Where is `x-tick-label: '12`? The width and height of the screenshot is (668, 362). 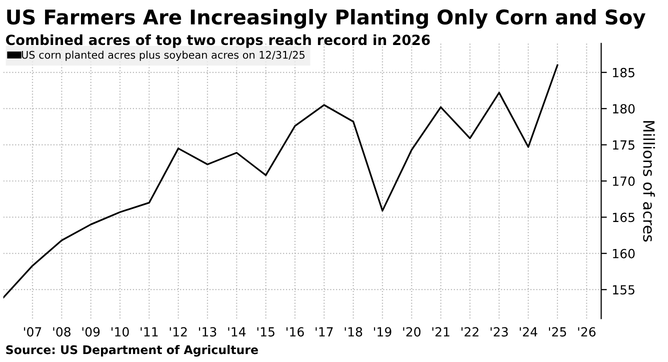 x-tick-label: '12 is located at coordinates (178, 331).